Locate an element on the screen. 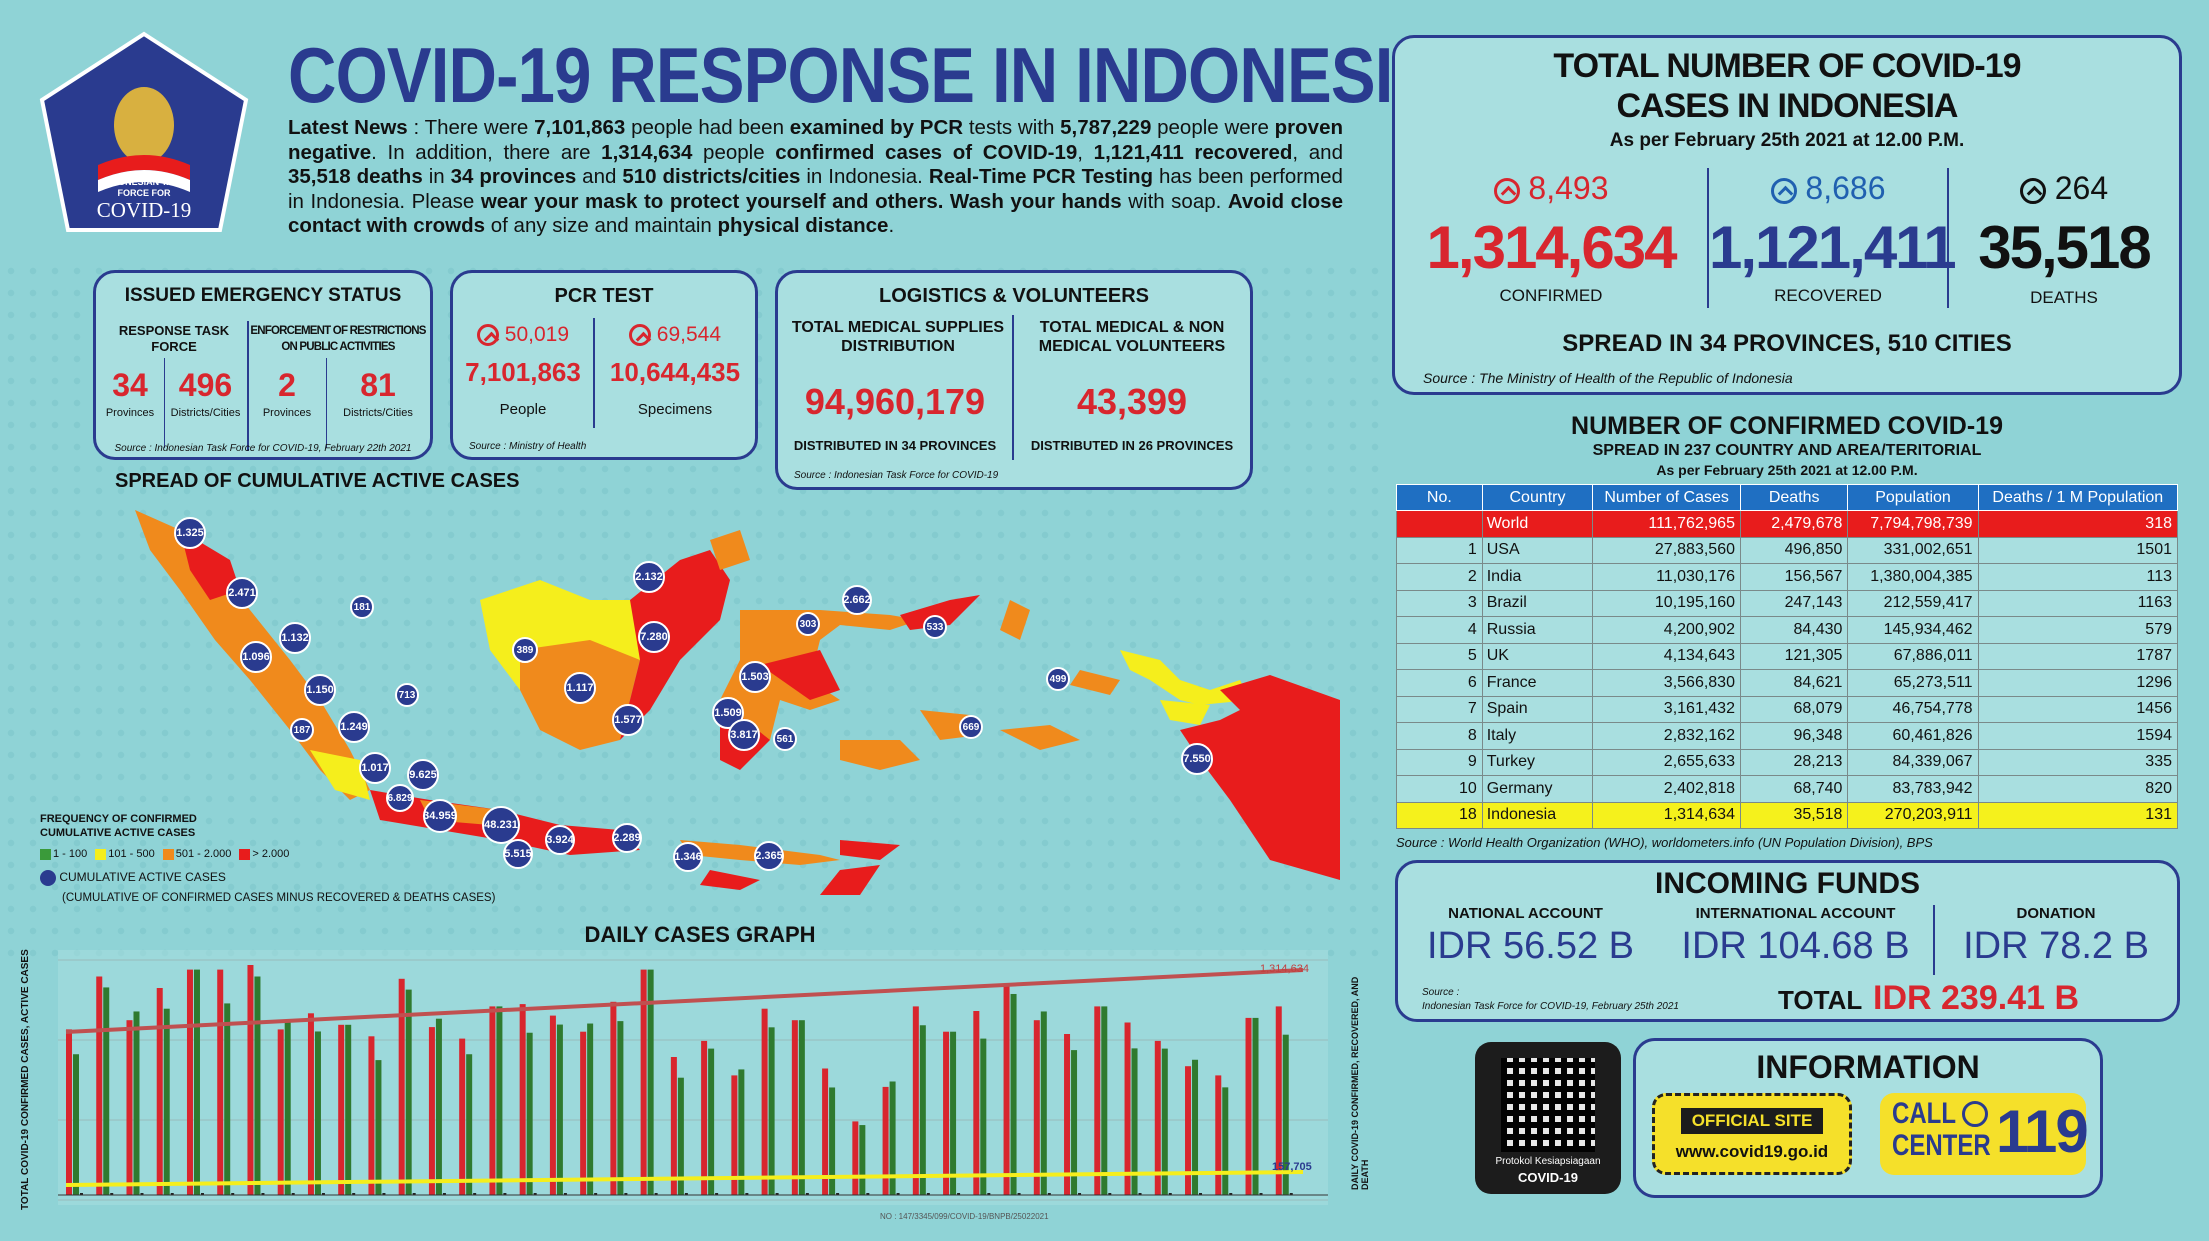 The width and height of the screenshot is (2209, 1241). call-center-button: CALL CENTER 119 is located at coordinates (1984, 1134).